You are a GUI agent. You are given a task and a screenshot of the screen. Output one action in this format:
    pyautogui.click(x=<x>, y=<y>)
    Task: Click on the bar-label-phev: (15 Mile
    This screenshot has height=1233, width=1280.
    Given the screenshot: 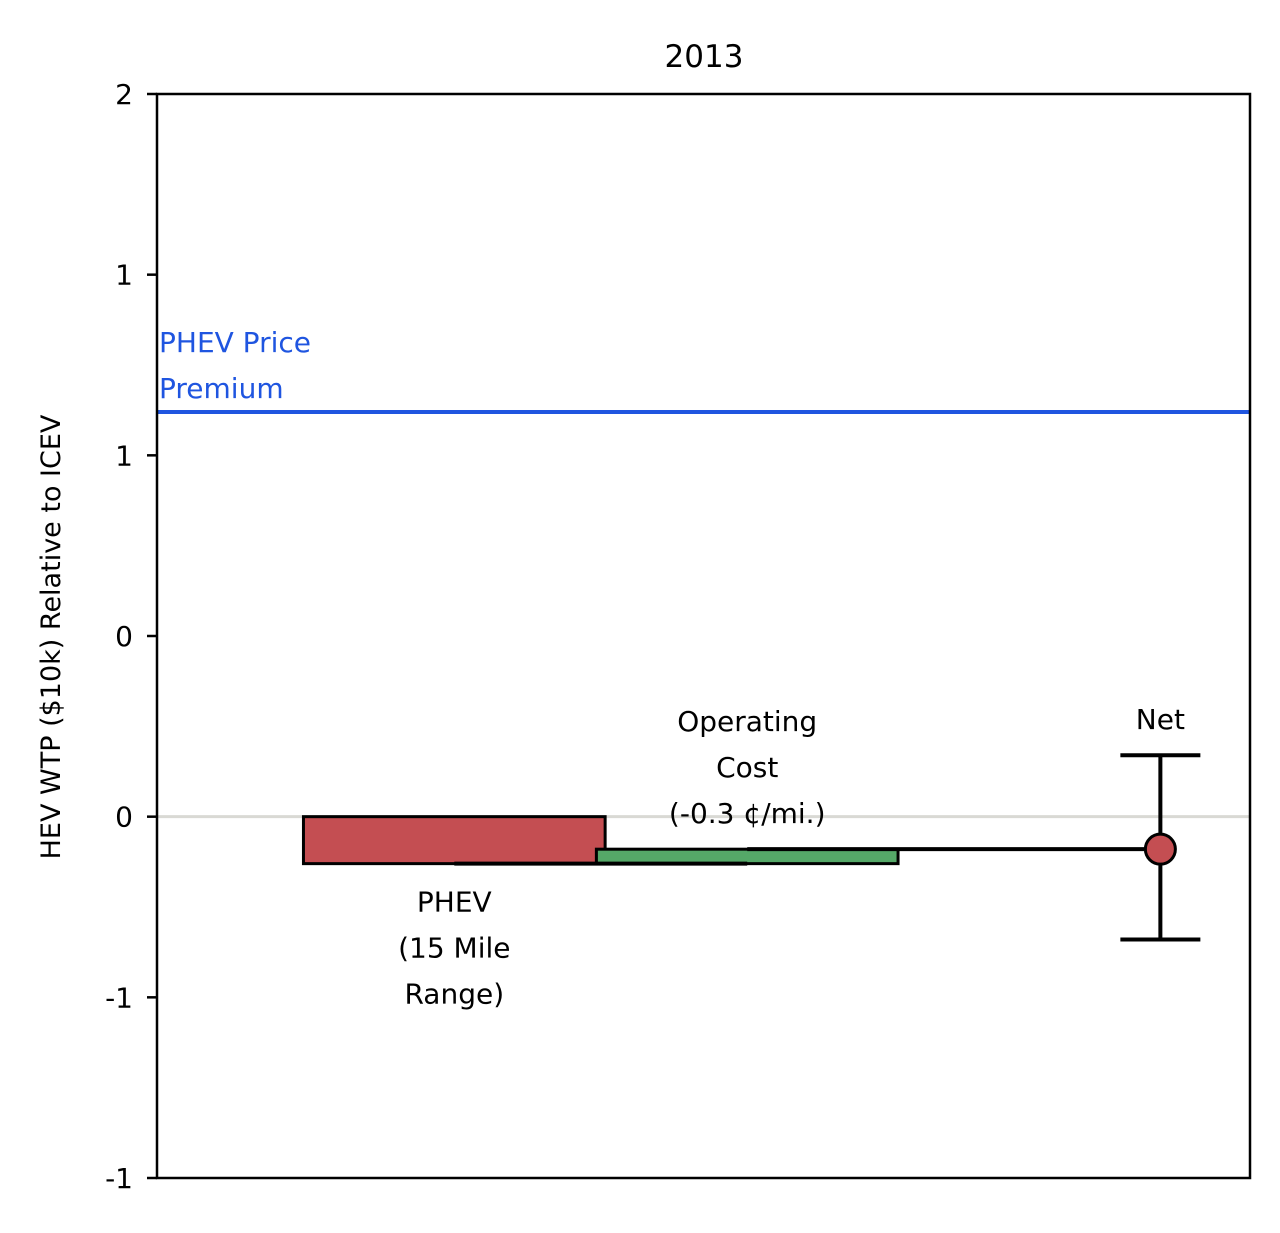 What is the action you would take?
    pyautogui.click(x=454, y=948)
    